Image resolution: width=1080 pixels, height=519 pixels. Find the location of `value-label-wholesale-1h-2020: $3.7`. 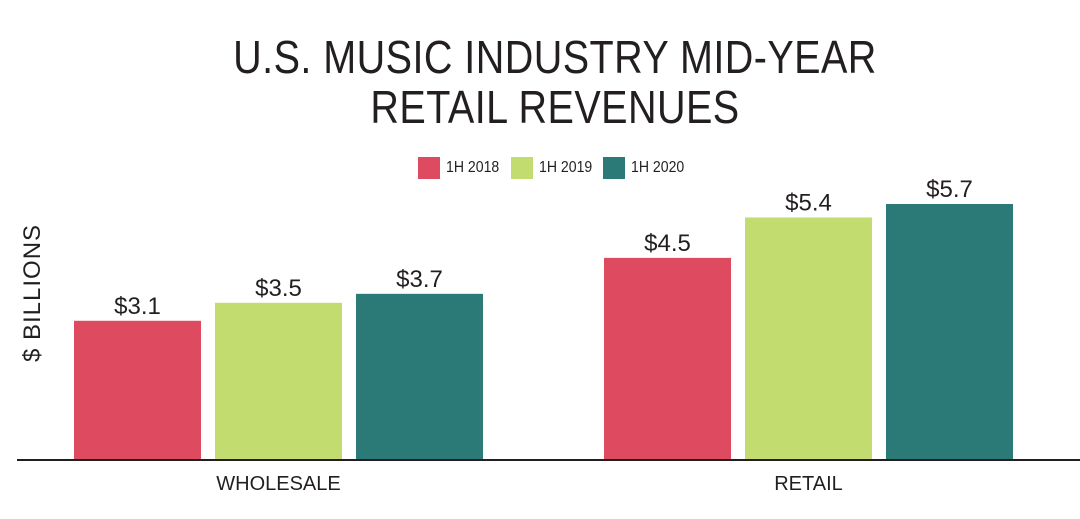

value-label-wholesale-1h-2020: $3.7 is located at coordinates (419, 279).